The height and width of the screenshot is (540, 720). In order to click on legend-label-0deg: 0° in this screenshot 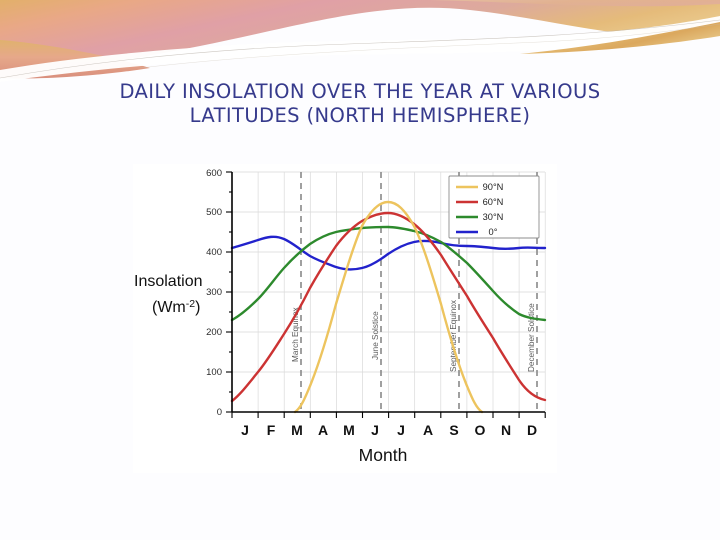, I will do `click(493, 232)`.